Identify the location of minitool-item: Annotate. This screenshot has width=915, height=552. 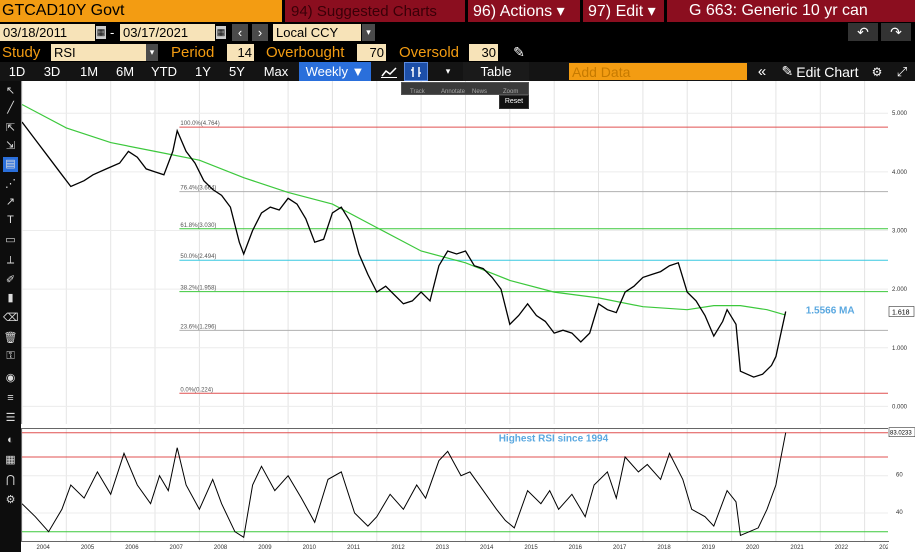
(453, 92).